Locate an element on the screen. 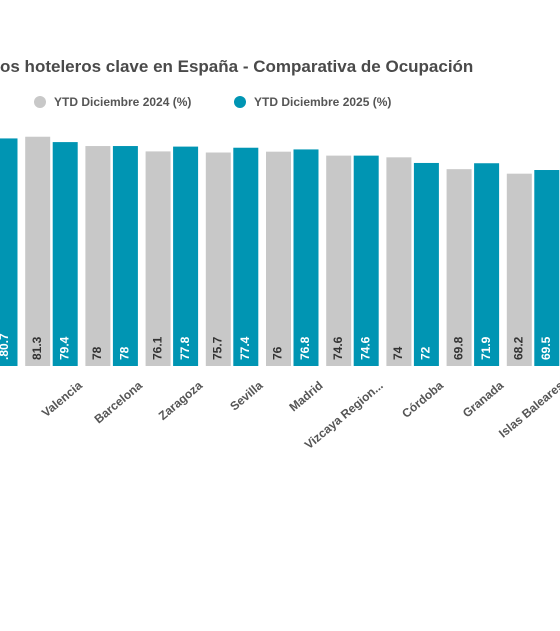 The height and width of the screenshot is (631, 560). bar-value-label-2025-7: 72 is located at coordinates (426, 353).